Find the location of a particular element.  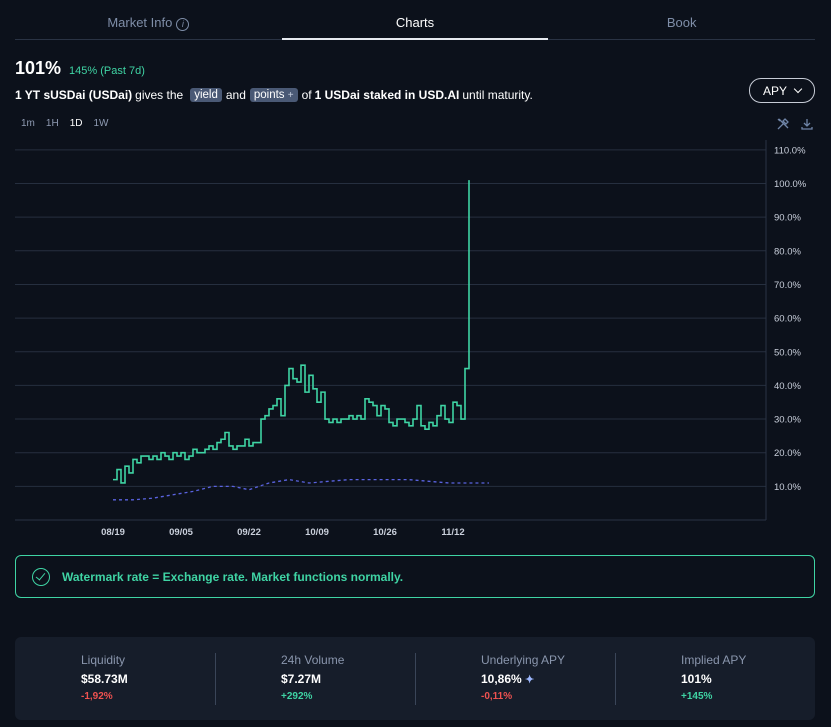

apy-dropdown: APY is located at coordinates (782, 90).